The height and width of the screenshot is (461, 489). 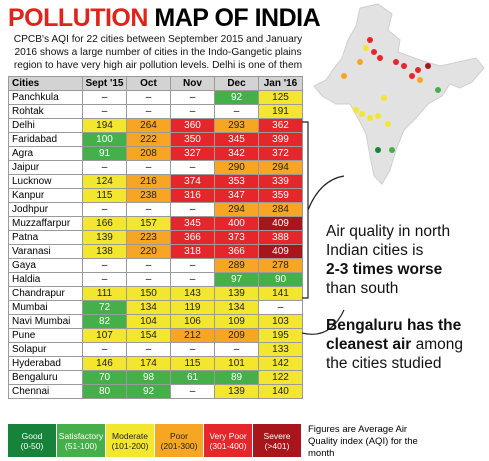 What do you see at coordinates (192, 83) in the screenshot?
I see `column-header: Nov` at bounding box center [192, 83].